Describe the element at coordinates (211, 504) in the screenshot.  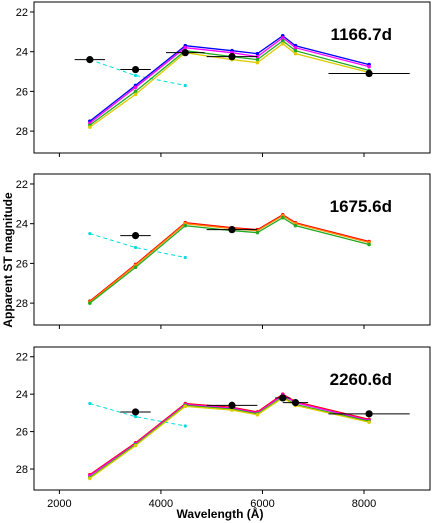
I see `x-axis: 2000 4000 6000 8000` at that location.